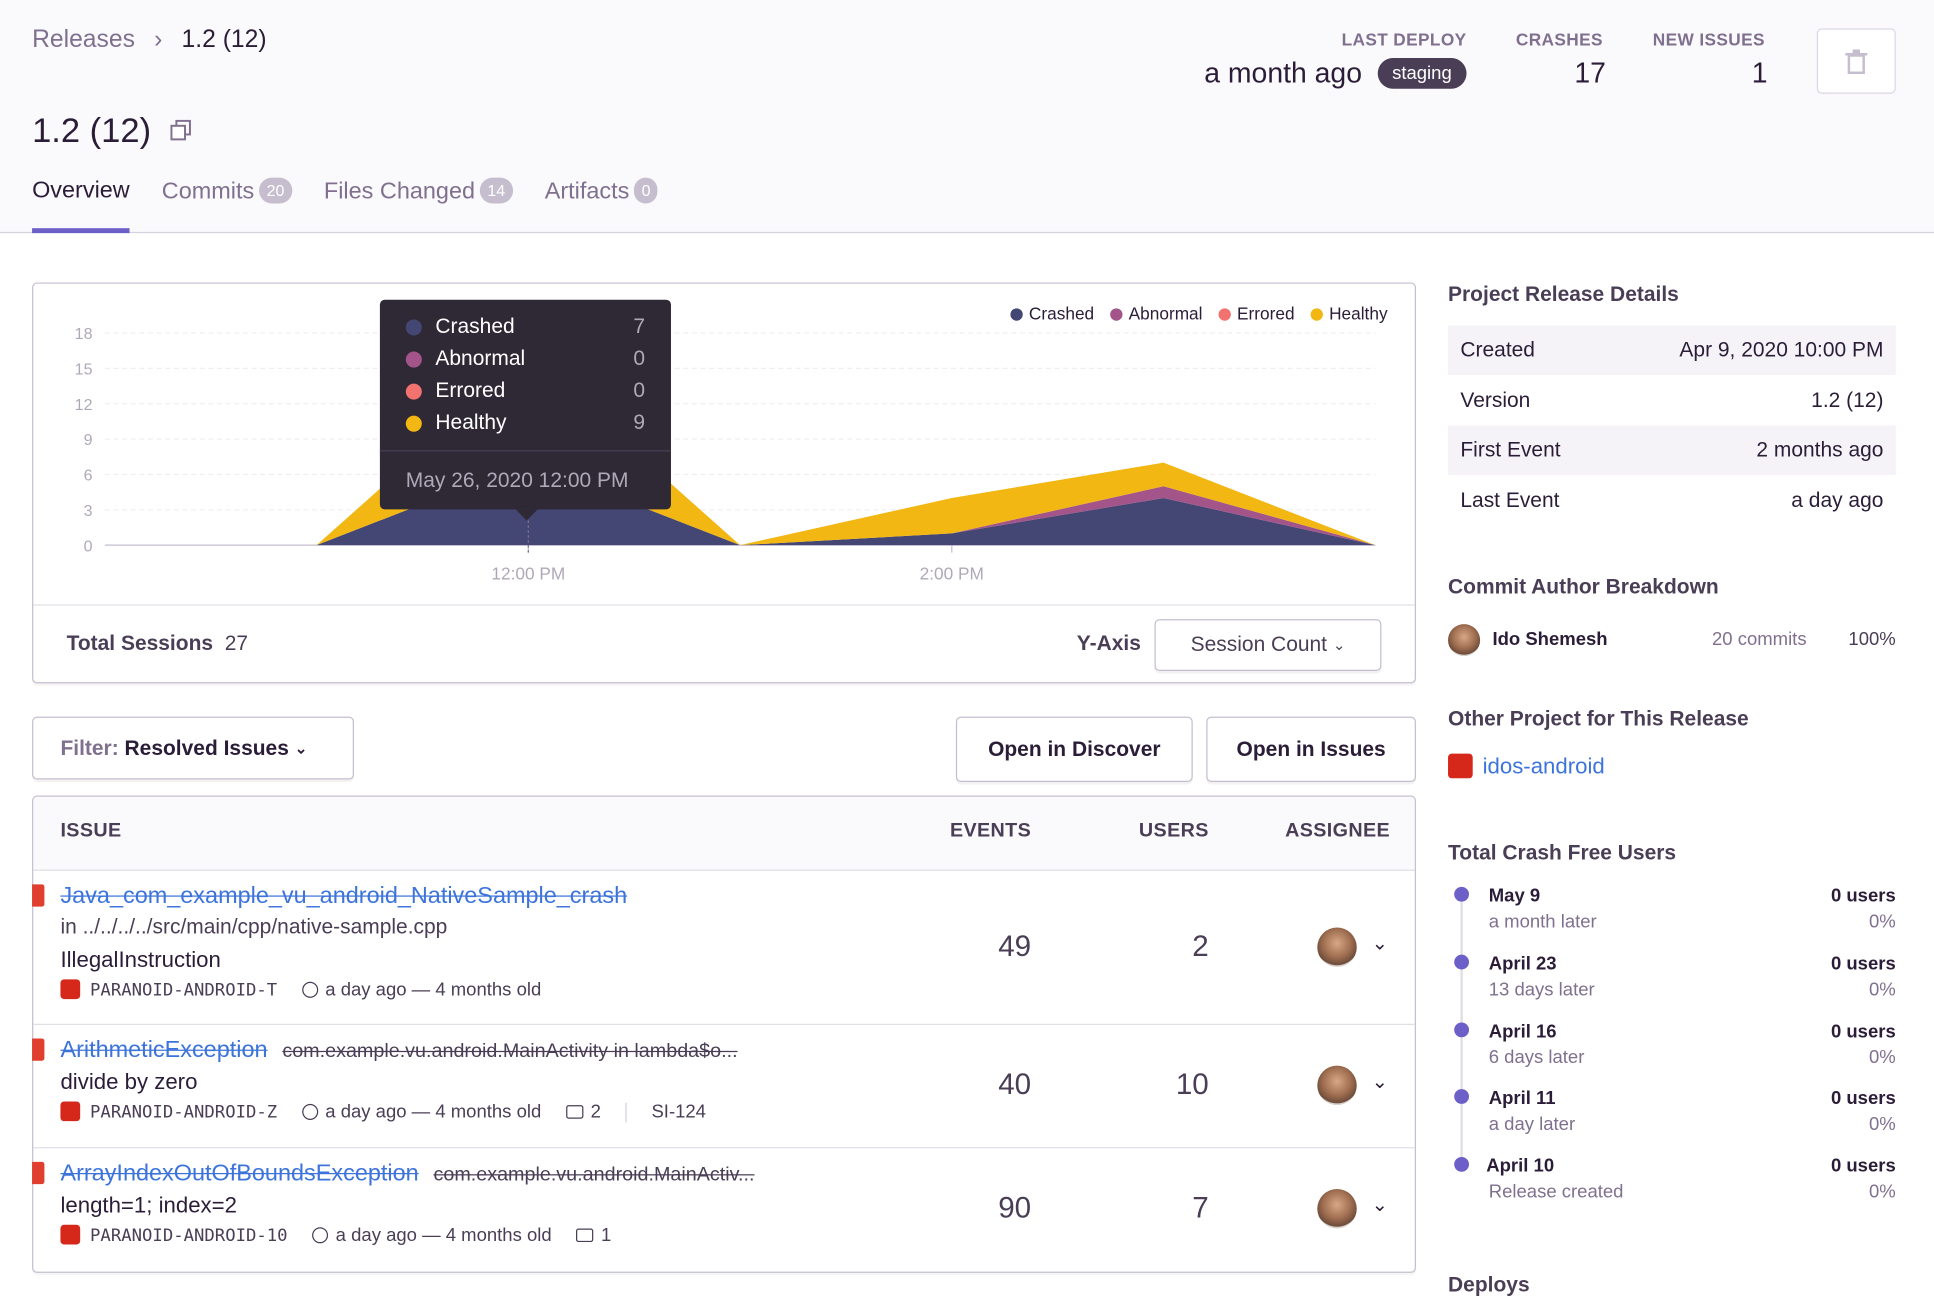 This screenshot has width=1934, height=1303. Describe the element at coordinates (88, 440) in the screenshot. I see `y-tick-label: 9` at that location.